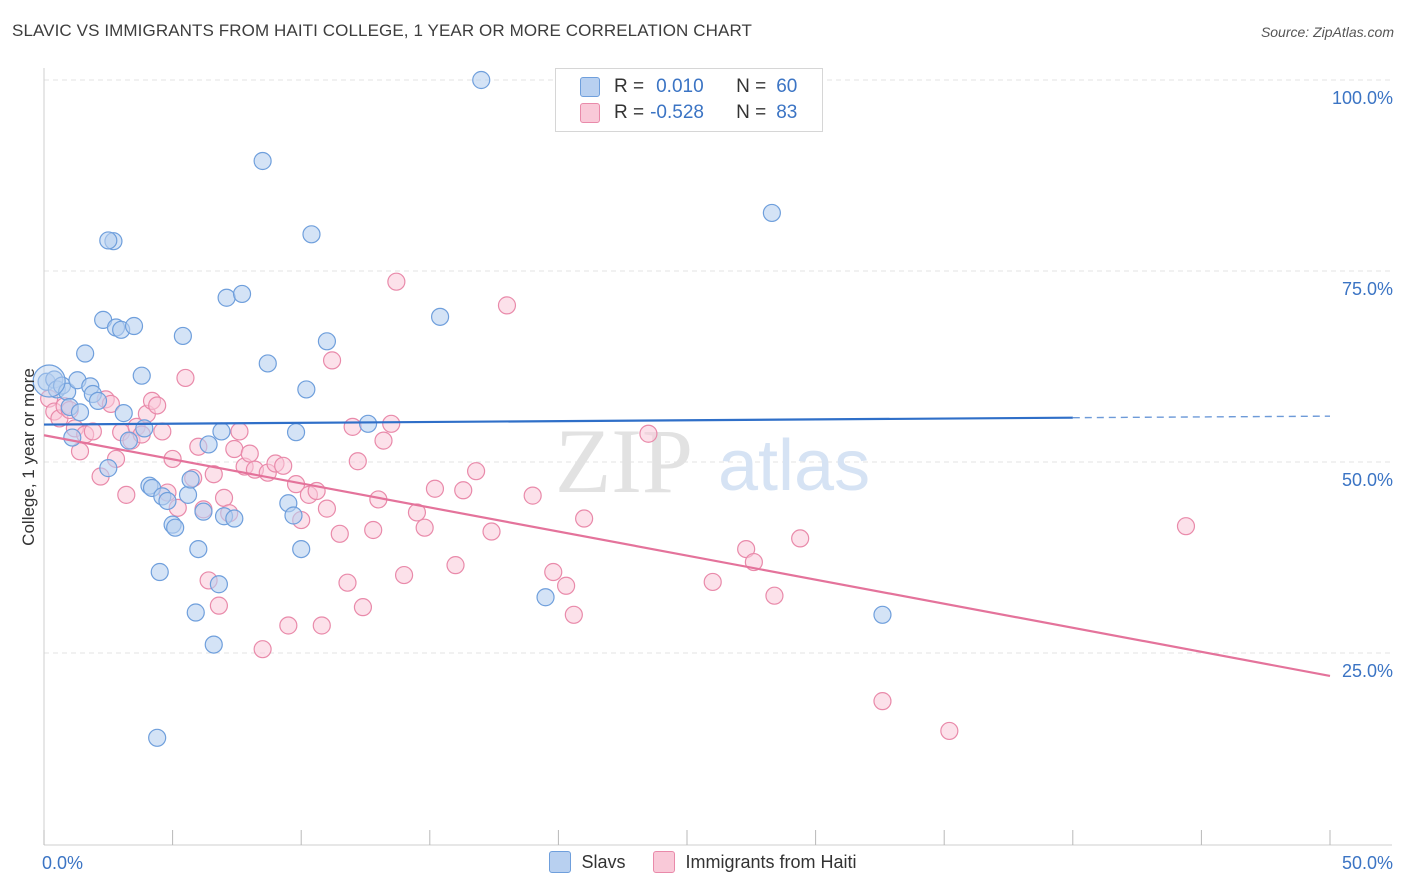 The height and width of the screenshot is (892, 1406). Describe the element at coordinates (624, 461) in the screenshot. I see `watermark-zip: ZIP` at that location.